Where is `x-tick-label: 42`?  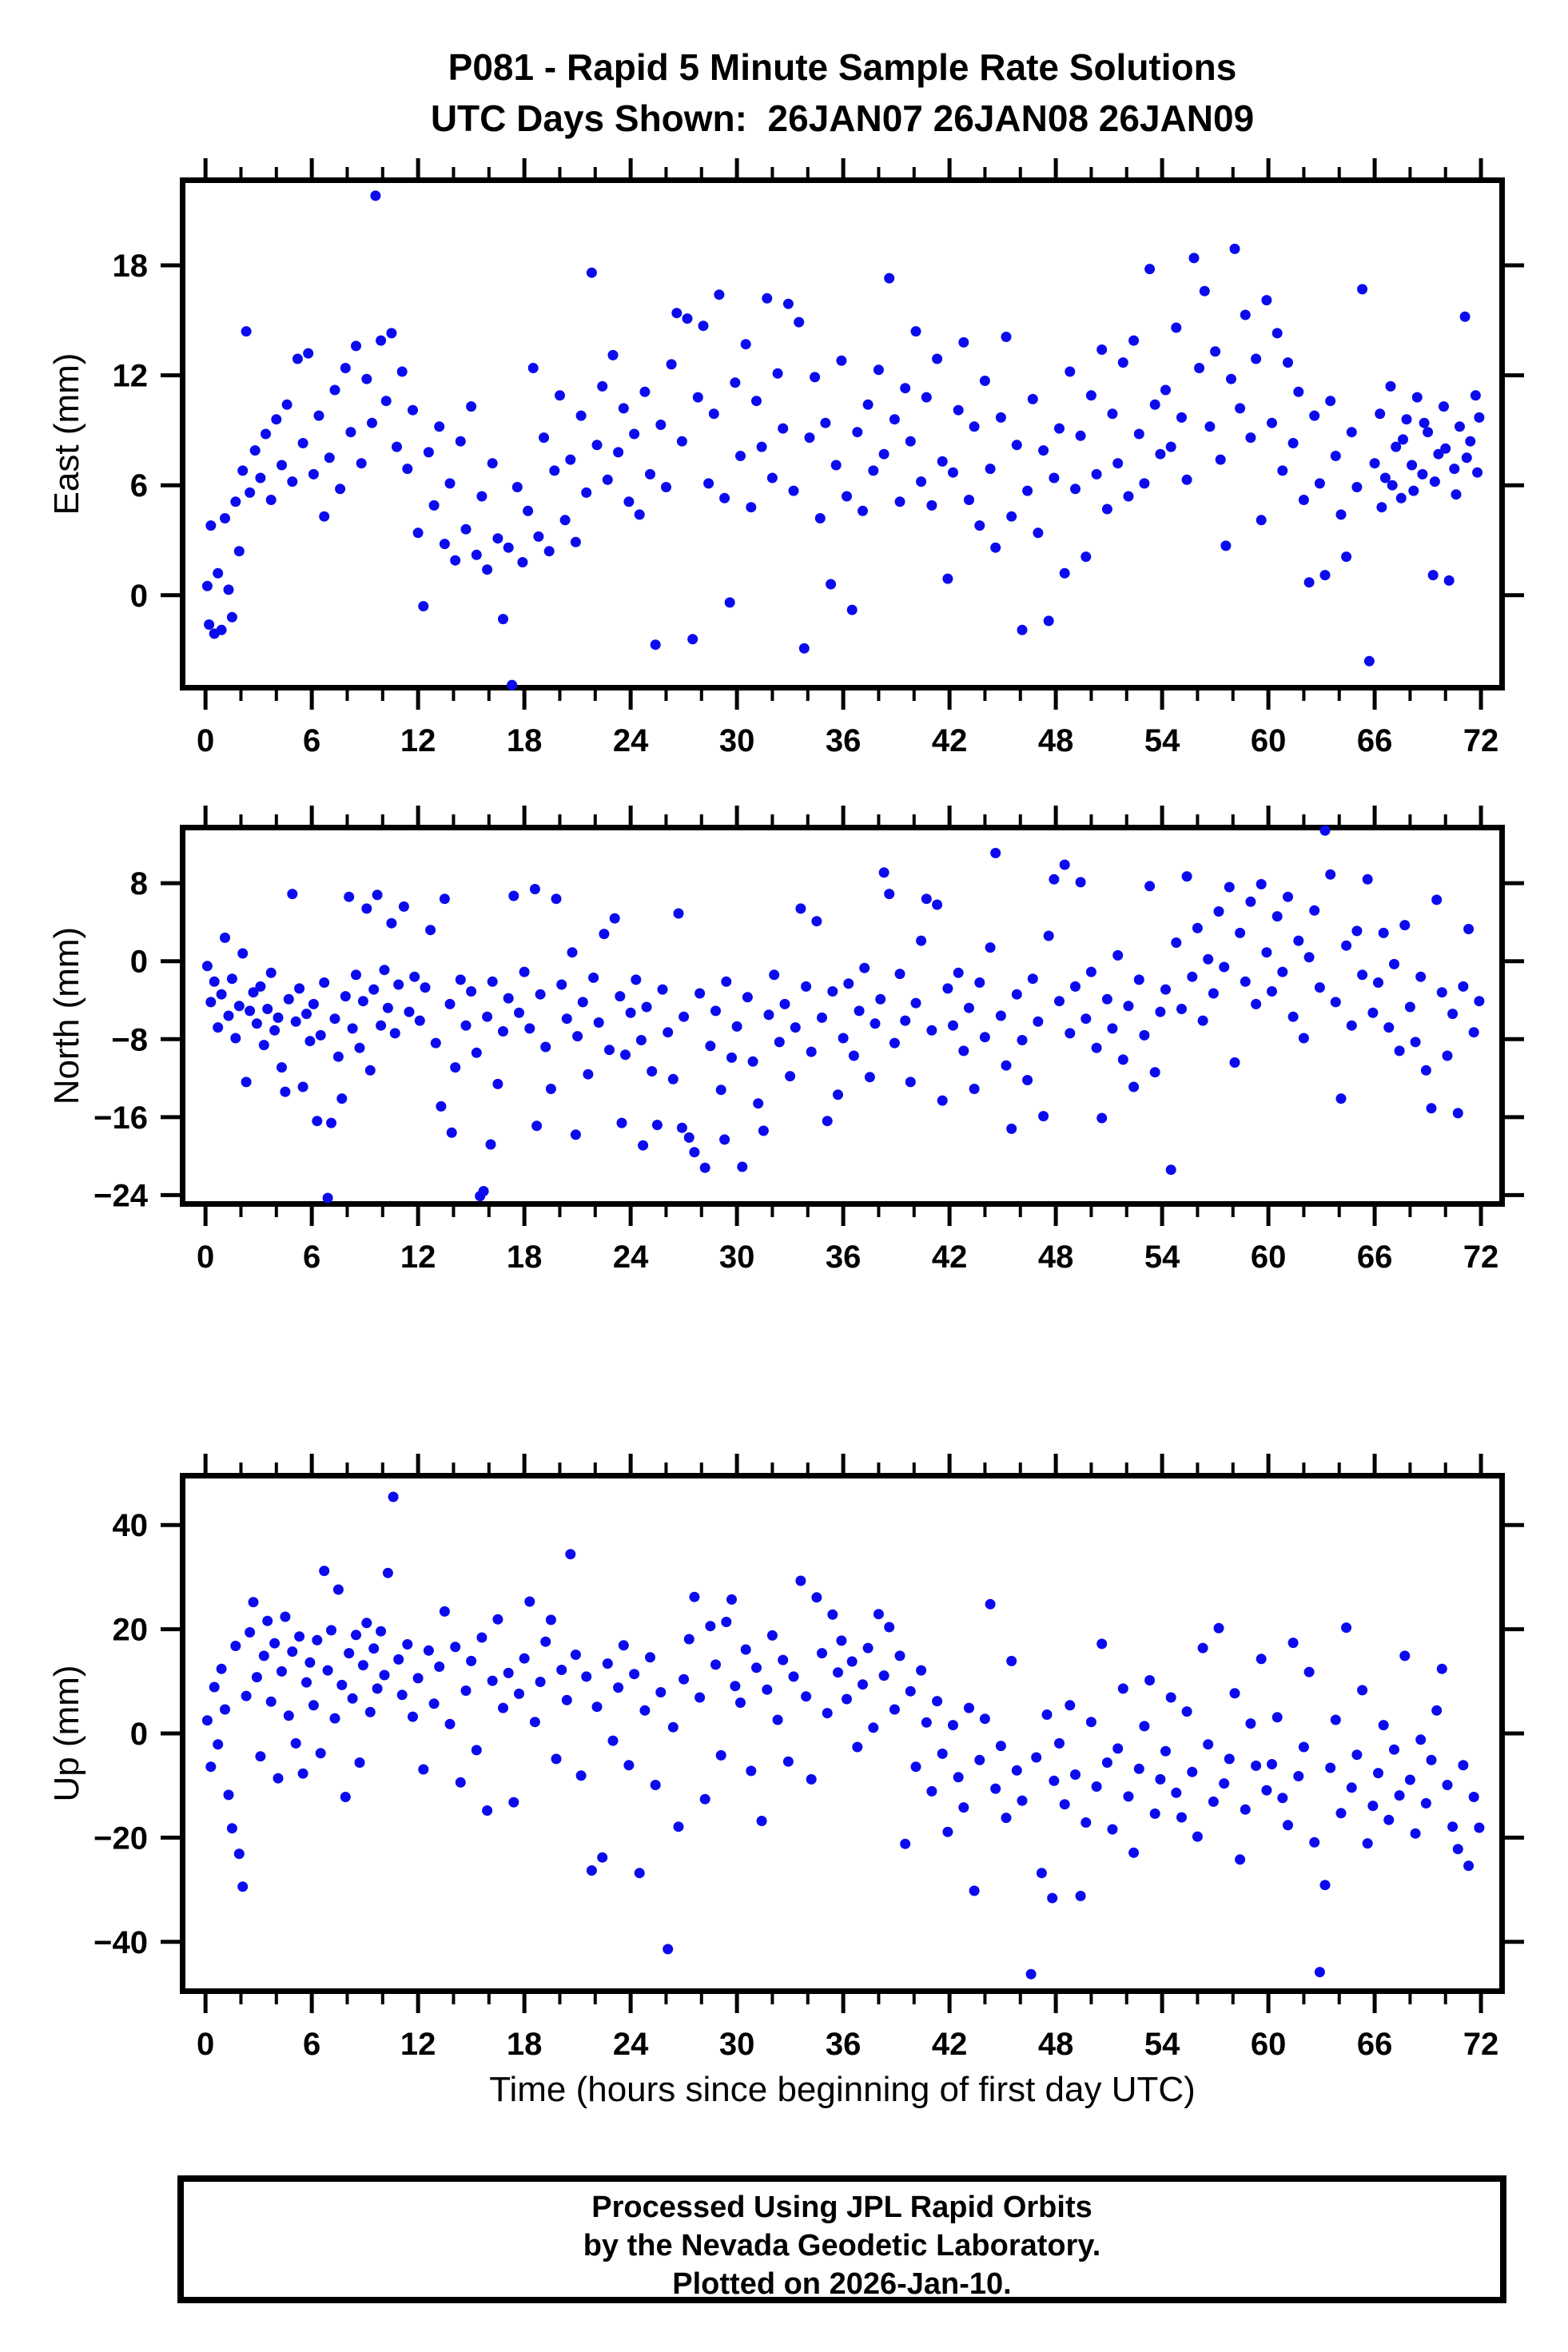
x-tick-label: 42 is located at coordinates (950, 1257).